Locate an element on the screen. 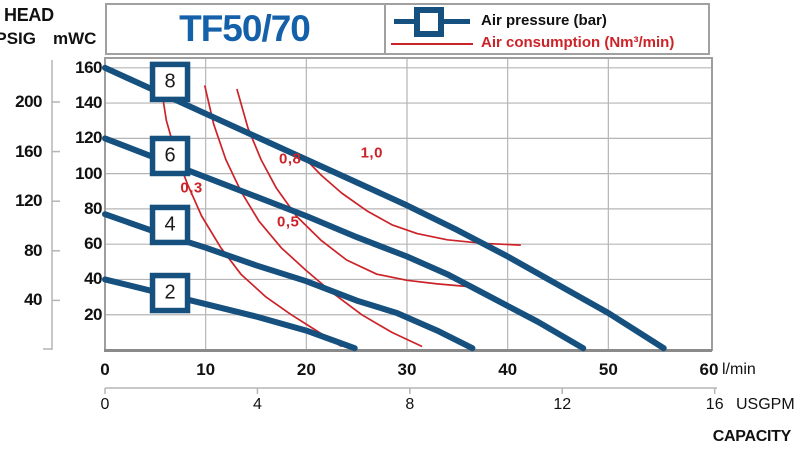 The image size is (800, 453). pressure-label-box-8bar is located at coordinates (170, 82).